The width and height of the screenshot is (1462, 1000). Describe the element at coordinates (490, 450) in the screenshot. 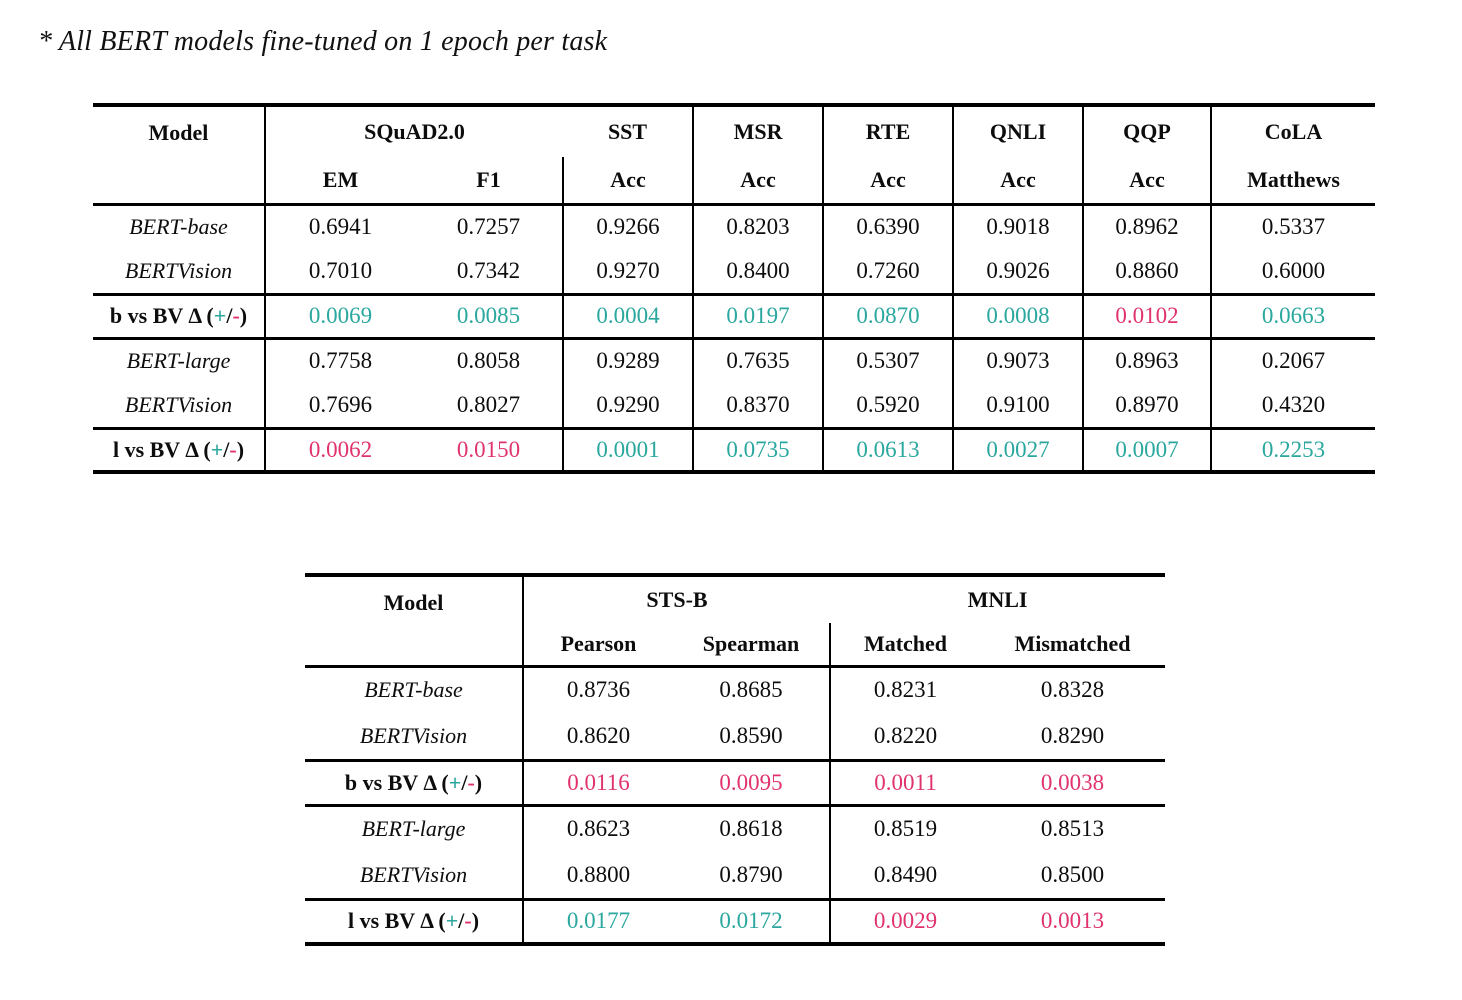

I see `delta-value-cell: 0.0150` at that location.